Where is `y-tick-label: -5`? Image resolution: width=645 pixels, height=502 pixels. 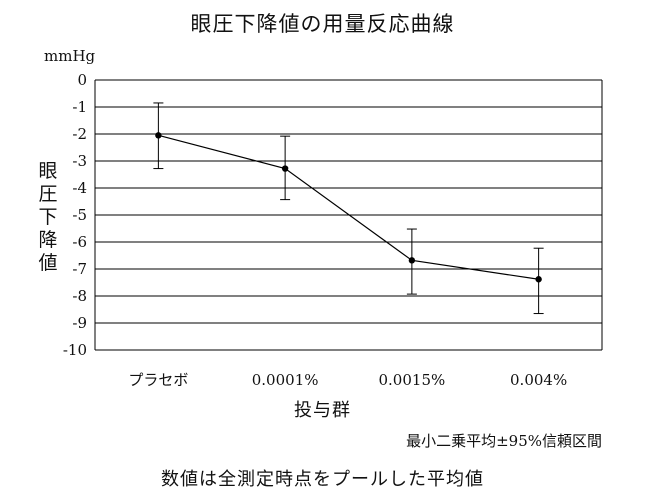
y-tick-label: -5 is located at coordinates (79, 215).